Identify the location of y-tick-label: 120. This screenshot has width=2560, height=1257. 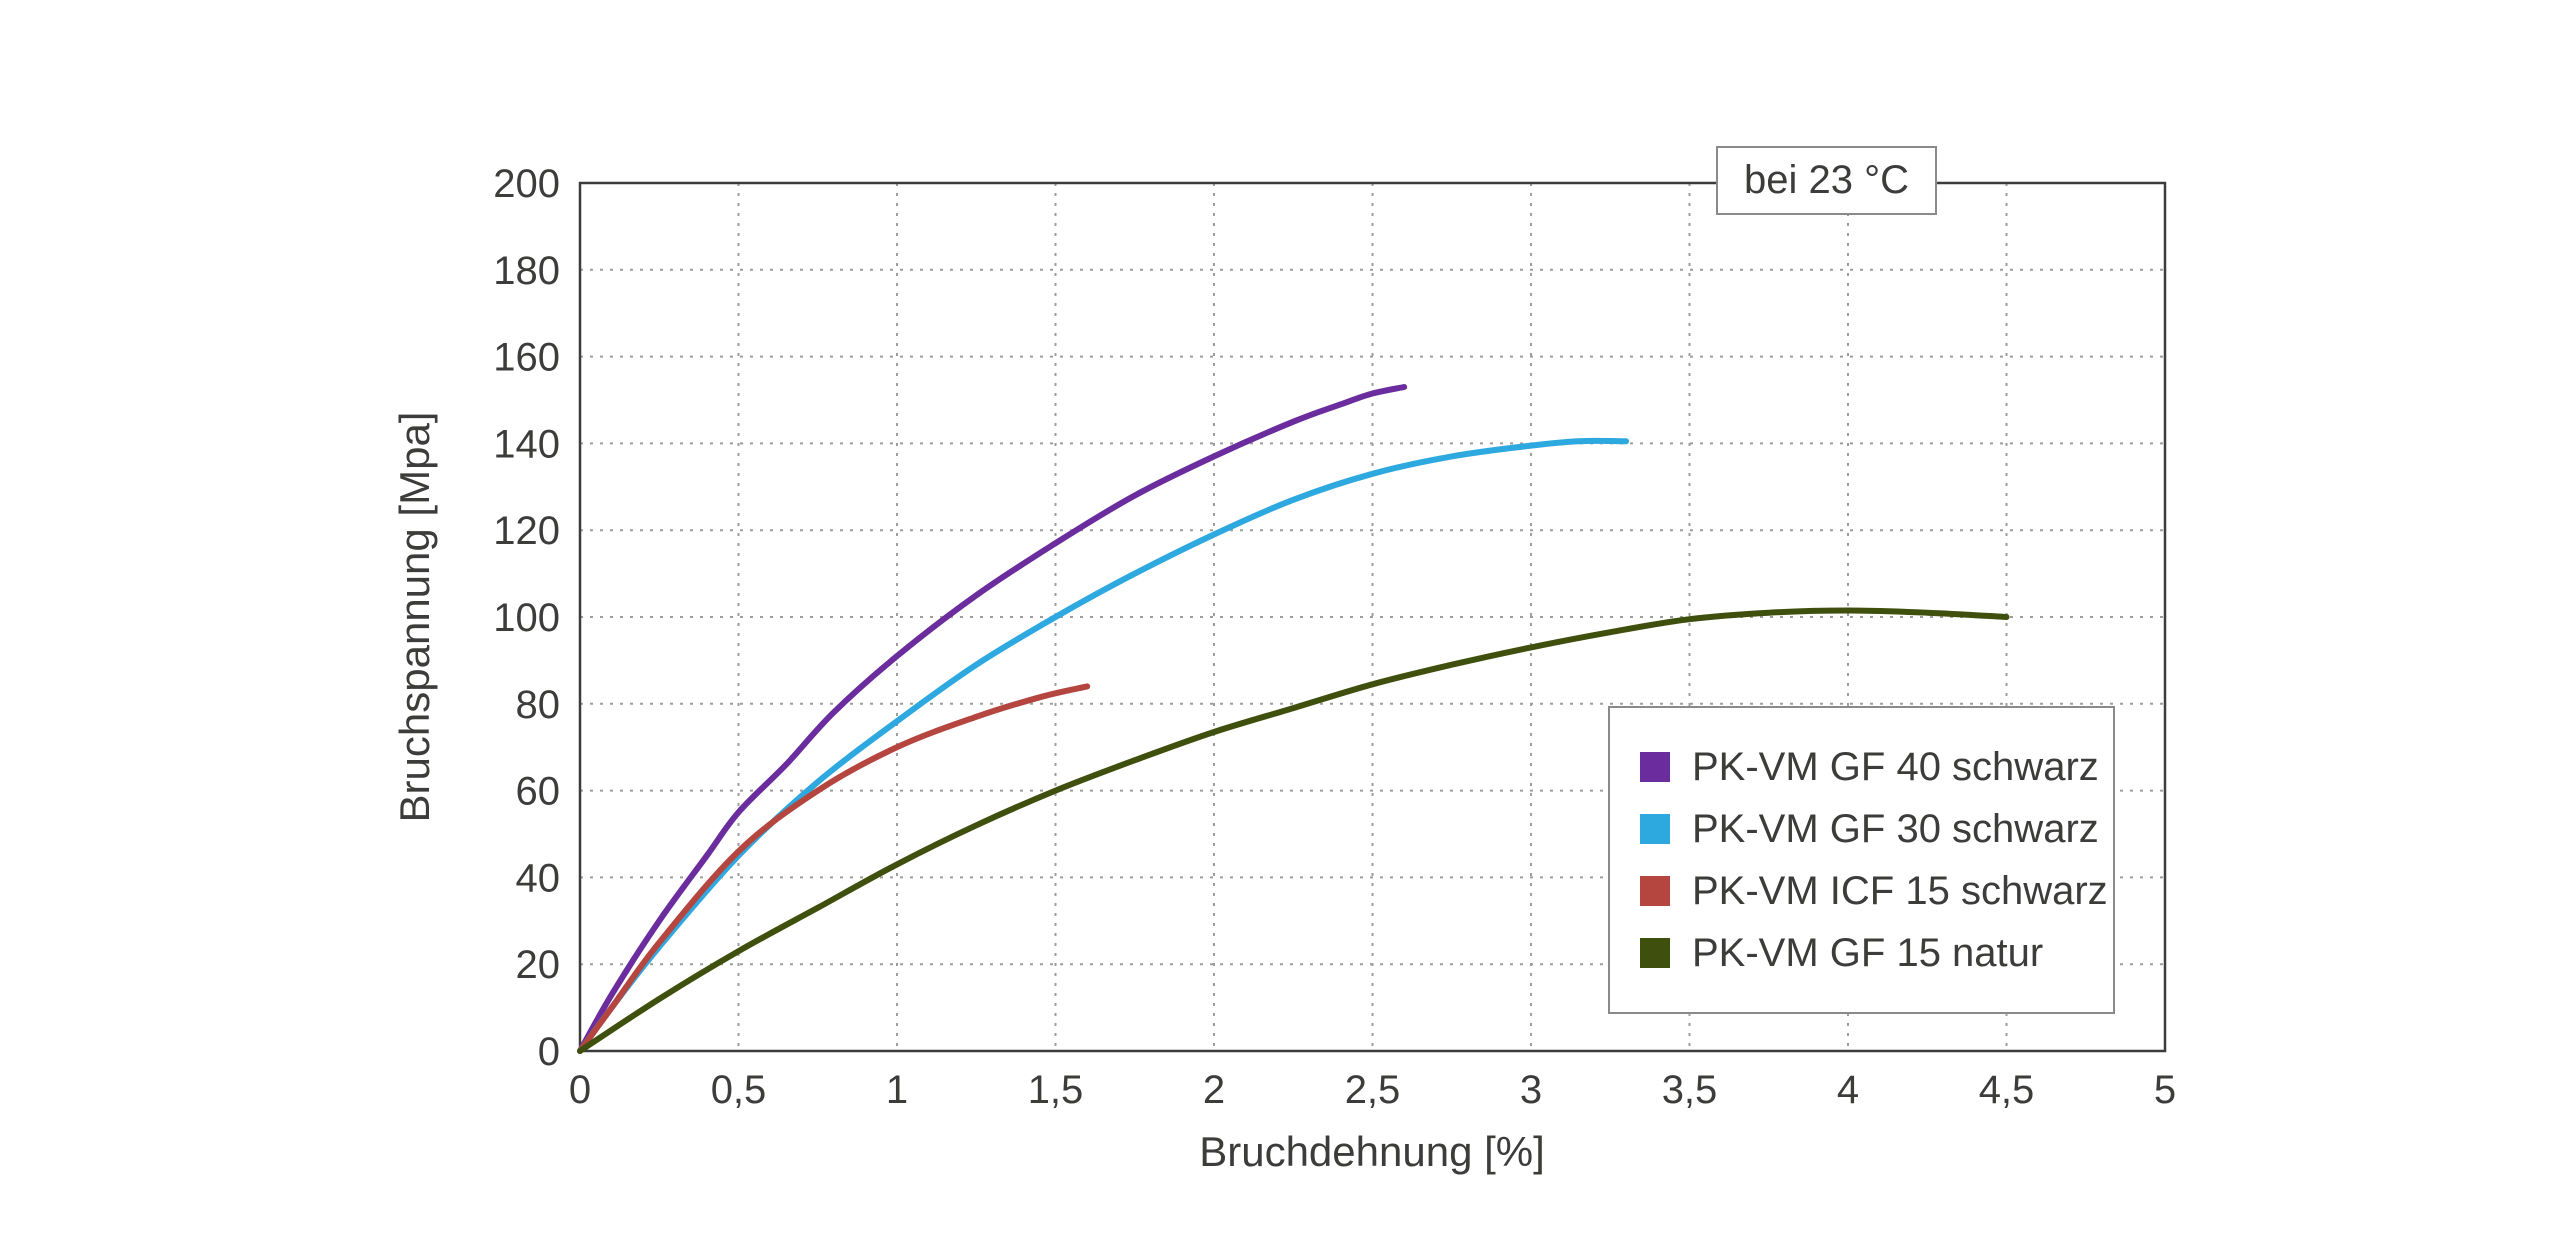
(526, 531).